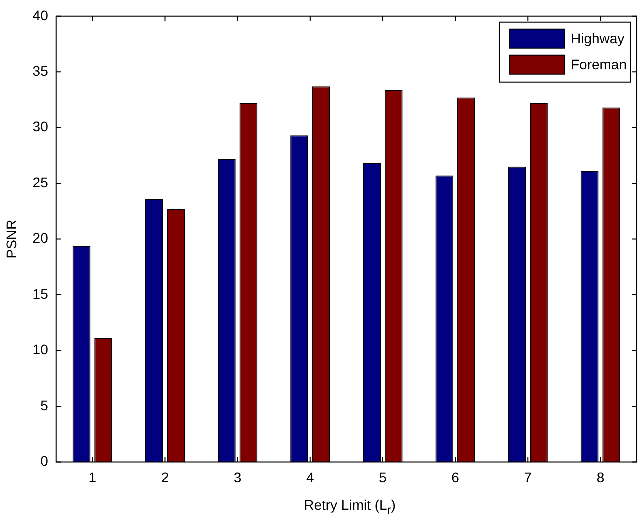 This screenshot has height=529, width=641. I want to click on y-tick-label: 5, so click(44, 405).